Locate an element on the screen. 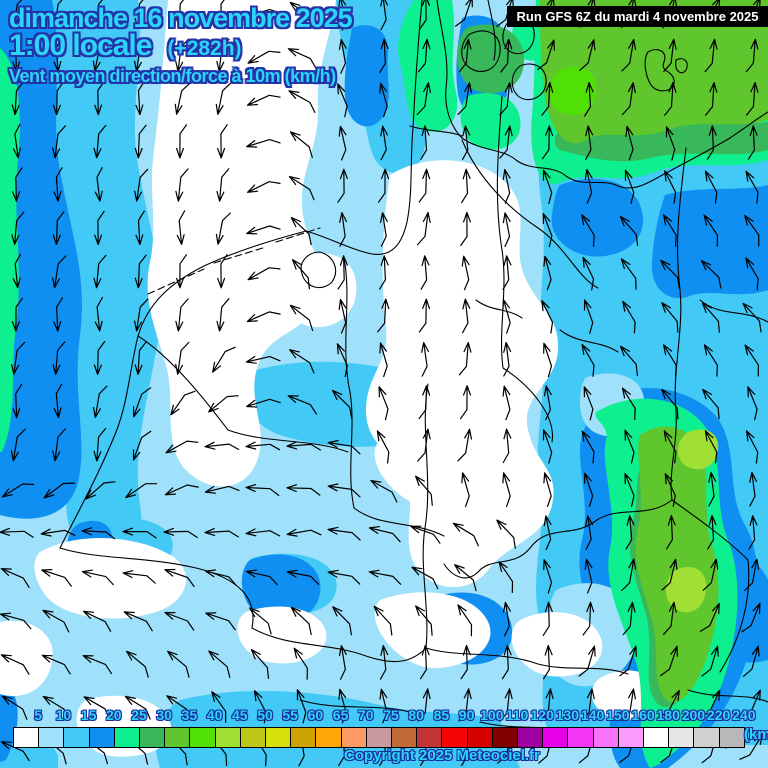 Image resolution: width=768 pixels, height=768 pixels. legend-unit-label: (km is located at coordinates (756, 734).